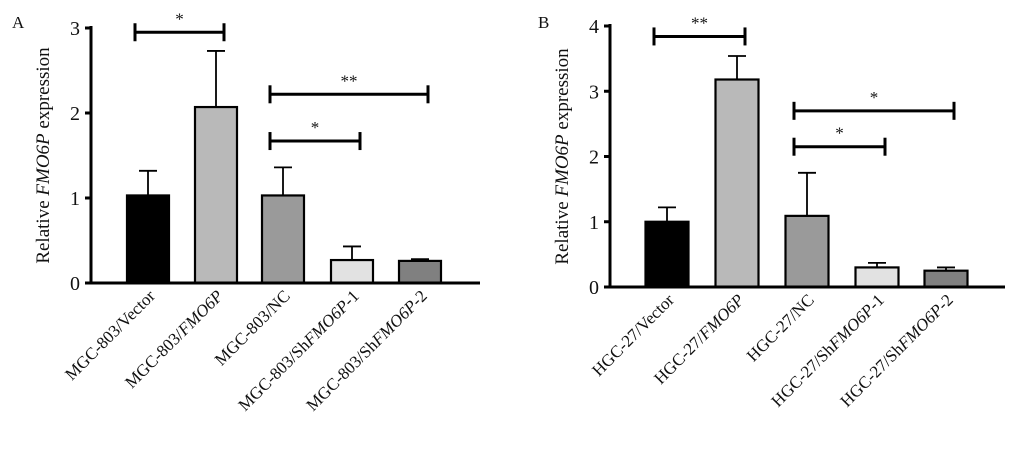 The height and width of the screenshot is (467, 1022). I want to click on x-tick-label-prefix: MGC-803/Sh, so click(274, 374).